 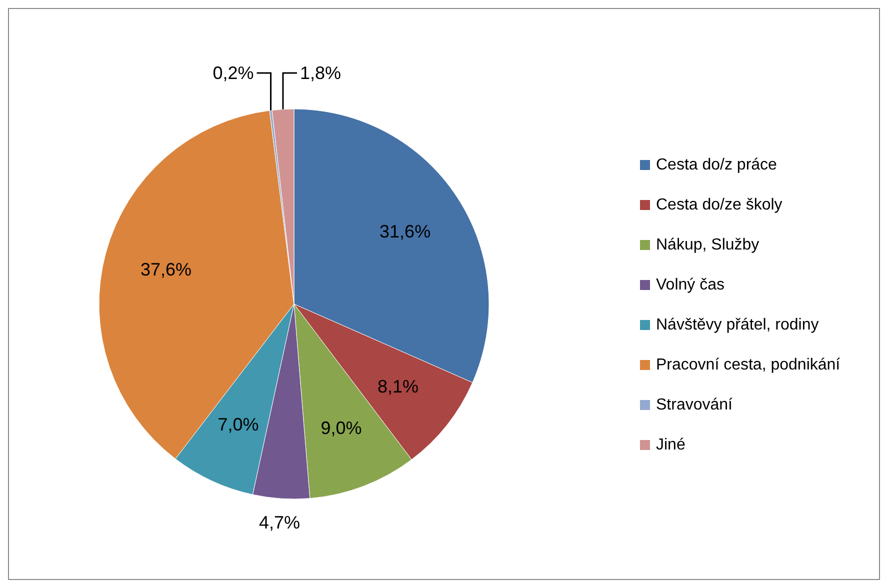 What do you see at coordinates (748, 365) in the screenshot?
I see `legend-label: Pracovní cesta, podnikání` at bounding box center [748, 365].